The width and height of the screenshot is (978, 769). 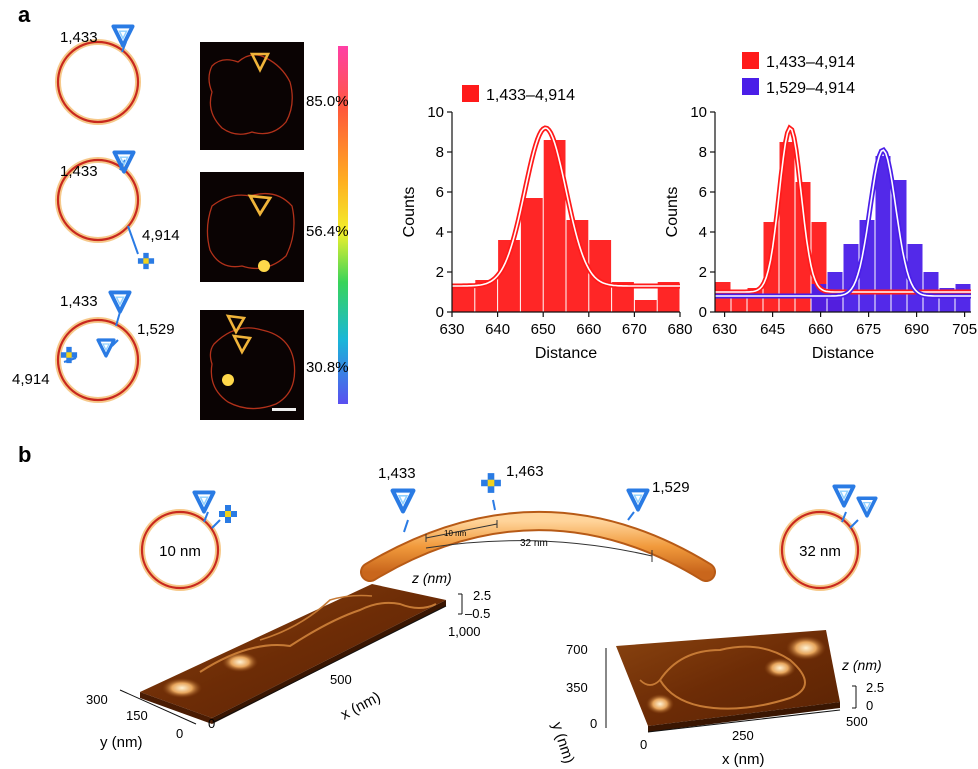 What do you see at coordinates (397, 473) in the screenshot?
I see `arc-site-label: 1,433` at bounding box center [397, 473].